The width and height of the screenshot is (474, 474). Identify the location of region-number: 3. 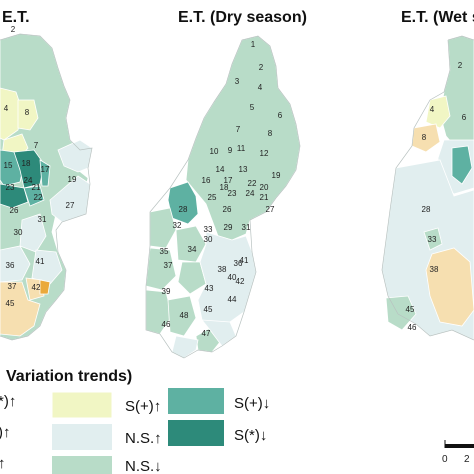
(237, 81).